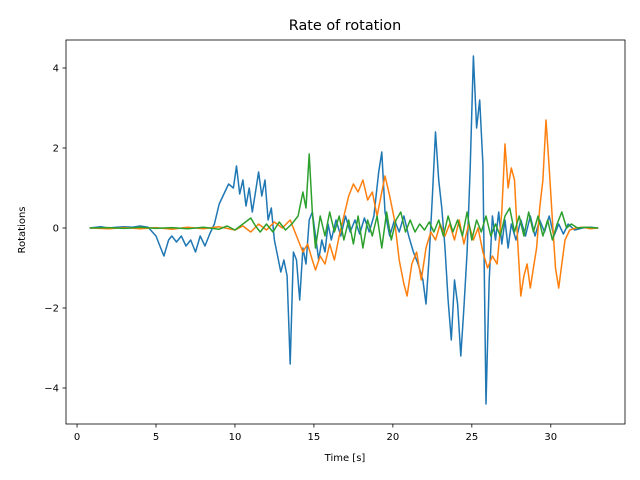  I want to click on x-tick-label: 0, so click(77, 437).